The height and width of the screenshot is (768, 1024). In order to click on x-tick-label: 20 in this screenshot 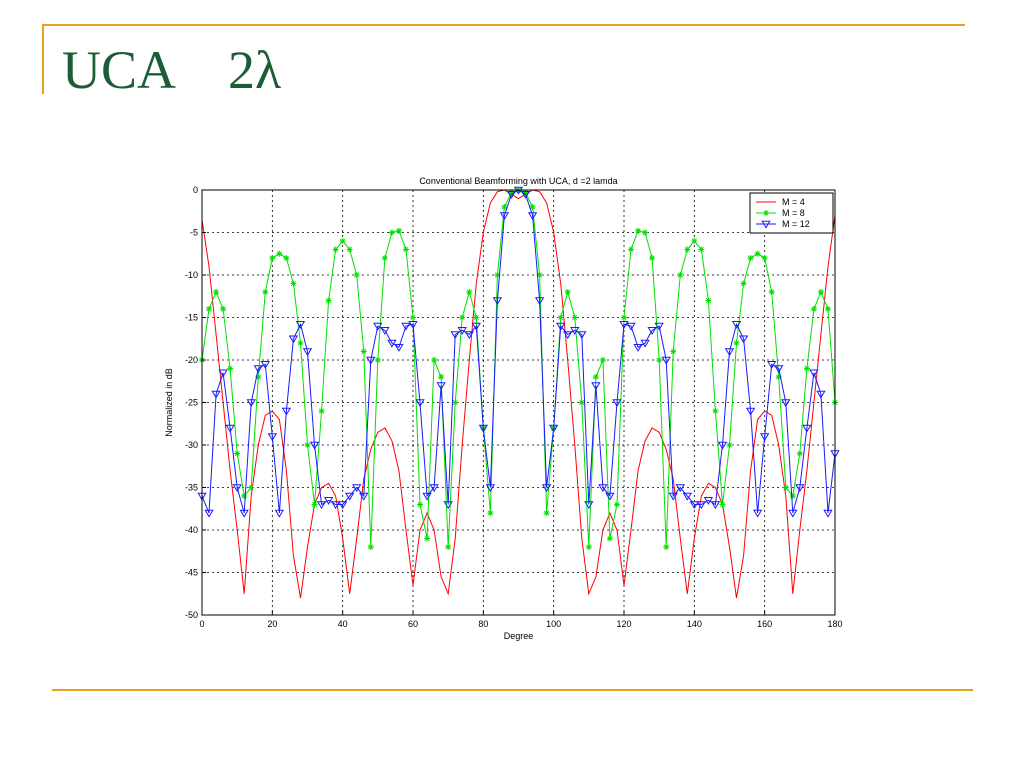, I will do `click(272, 624)`.